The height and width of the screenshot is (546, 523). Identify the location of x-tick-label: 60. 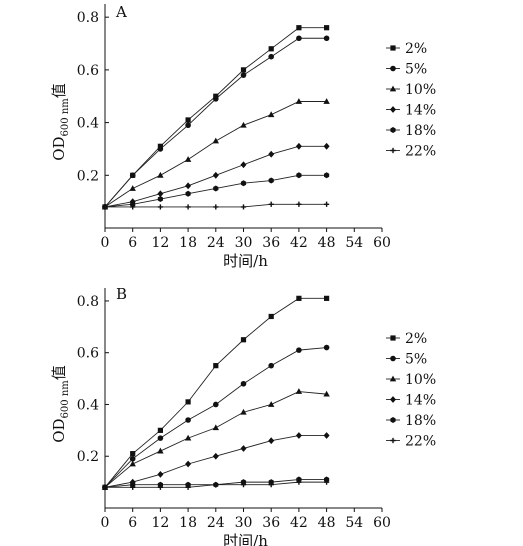
(382, 243).